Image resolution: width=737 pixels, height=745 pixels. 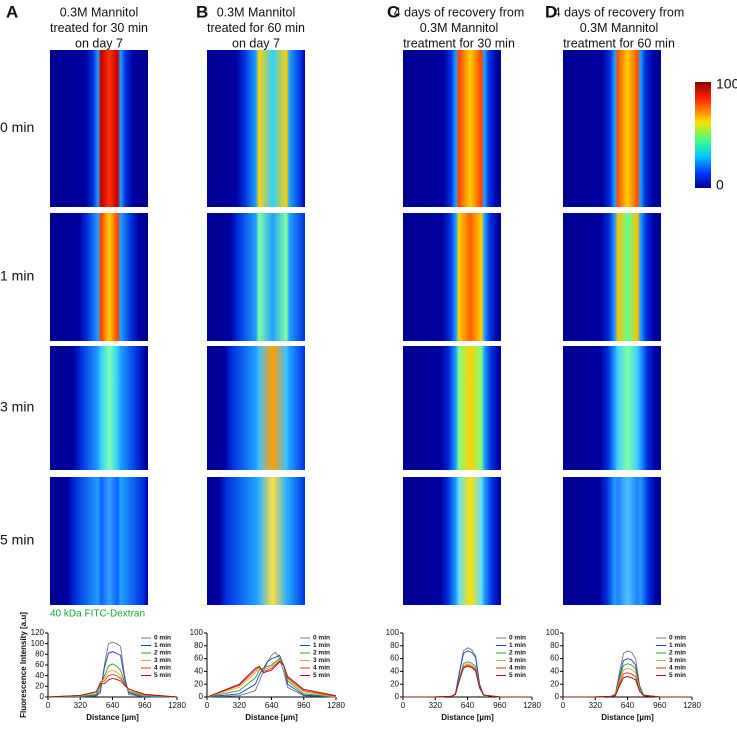 What do you see at coordinates (202, 11) in the screenshot?
I see `panel-letter: B` at bounding box center [202, 11].